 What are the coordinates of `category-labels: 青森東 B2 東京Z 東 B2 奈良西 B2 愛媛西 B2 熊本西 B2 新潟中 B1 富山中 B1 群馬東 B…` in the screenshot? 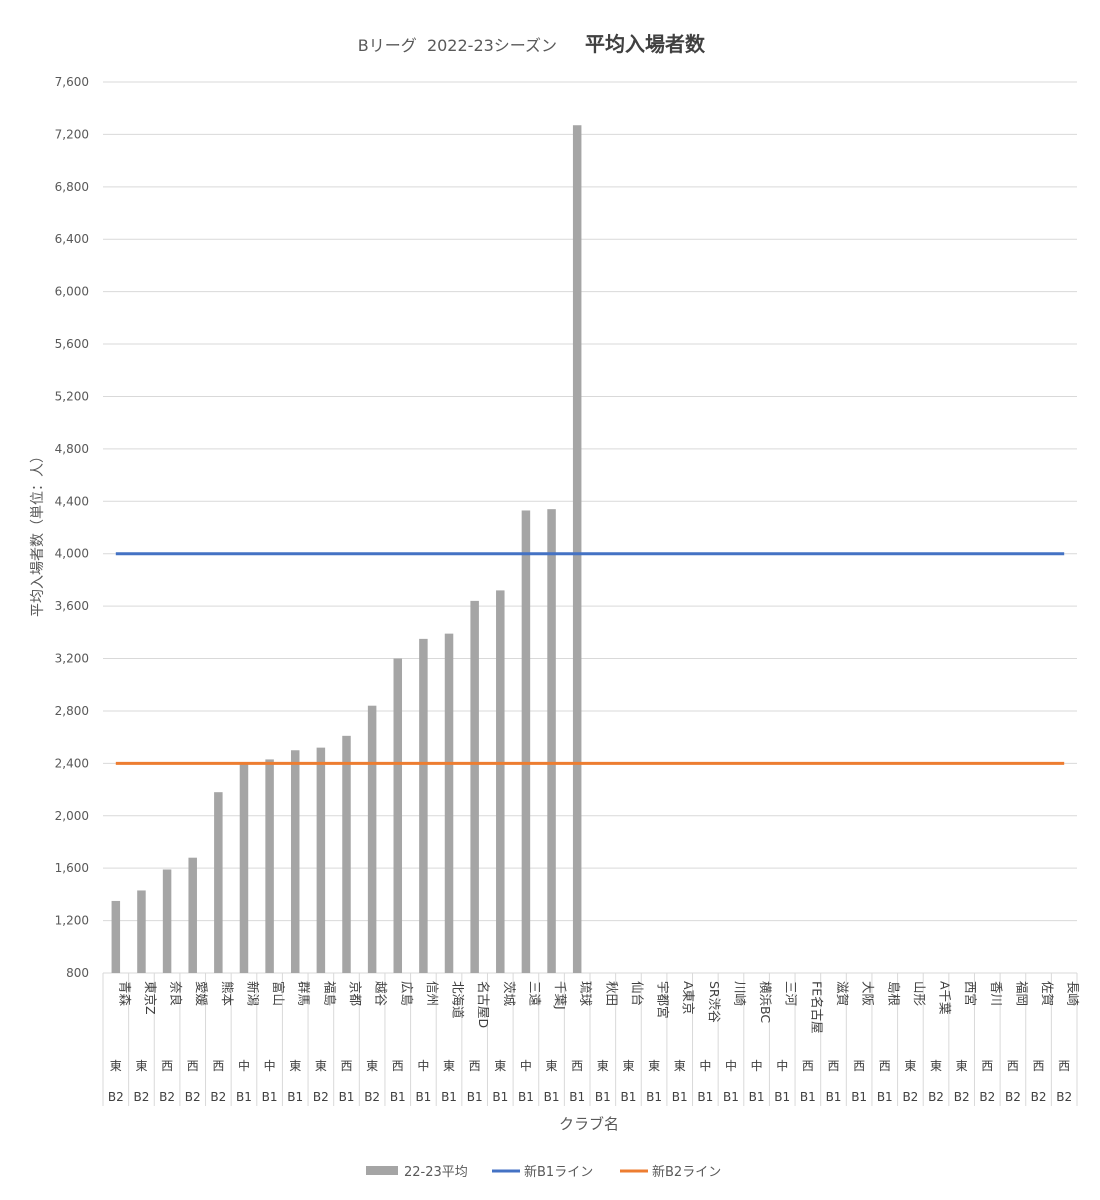 It's located at (594, 1042).